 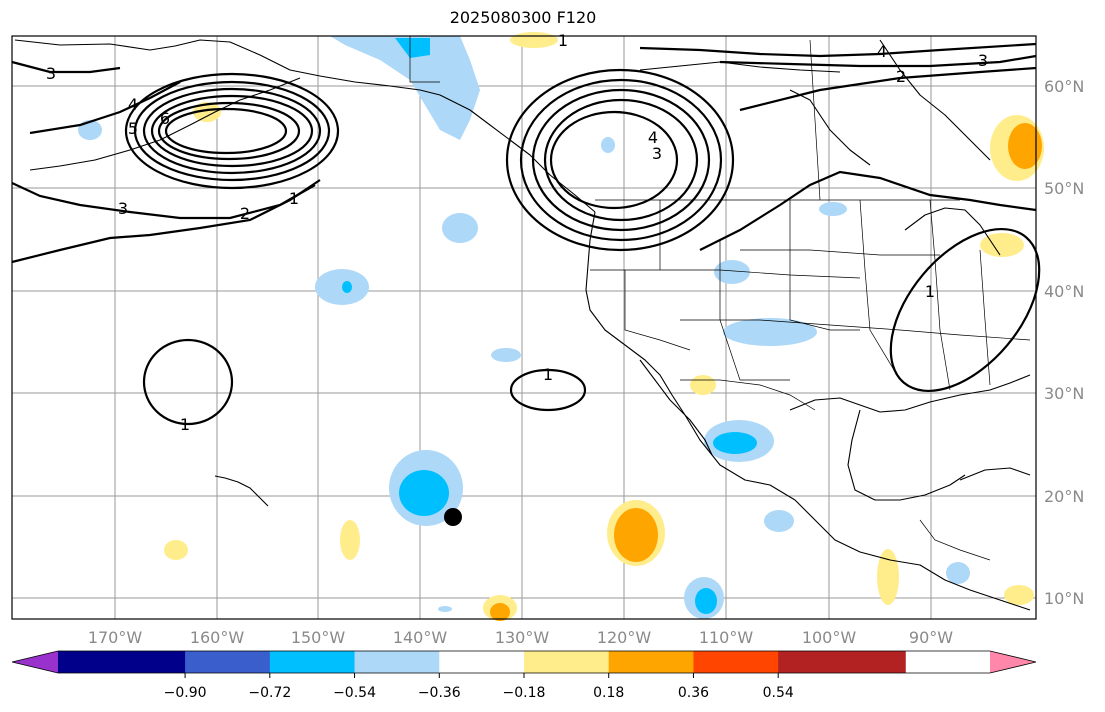 I want to click on lon-label: 160°W, so click(x=217, y=637).